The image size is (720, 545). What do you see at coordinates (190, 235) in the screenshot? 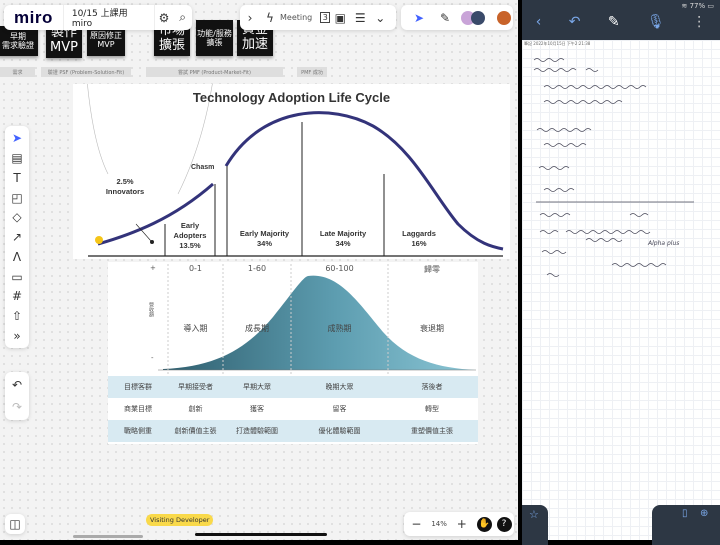
I see `segment-early-adopters: Early Adopters 13.5%` at bounding box center [190, 235].